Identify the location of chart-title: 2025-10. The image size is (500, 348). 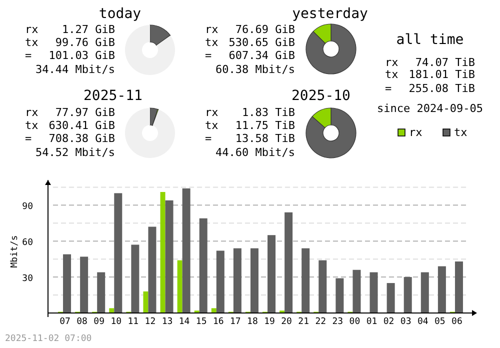
(321, 96).